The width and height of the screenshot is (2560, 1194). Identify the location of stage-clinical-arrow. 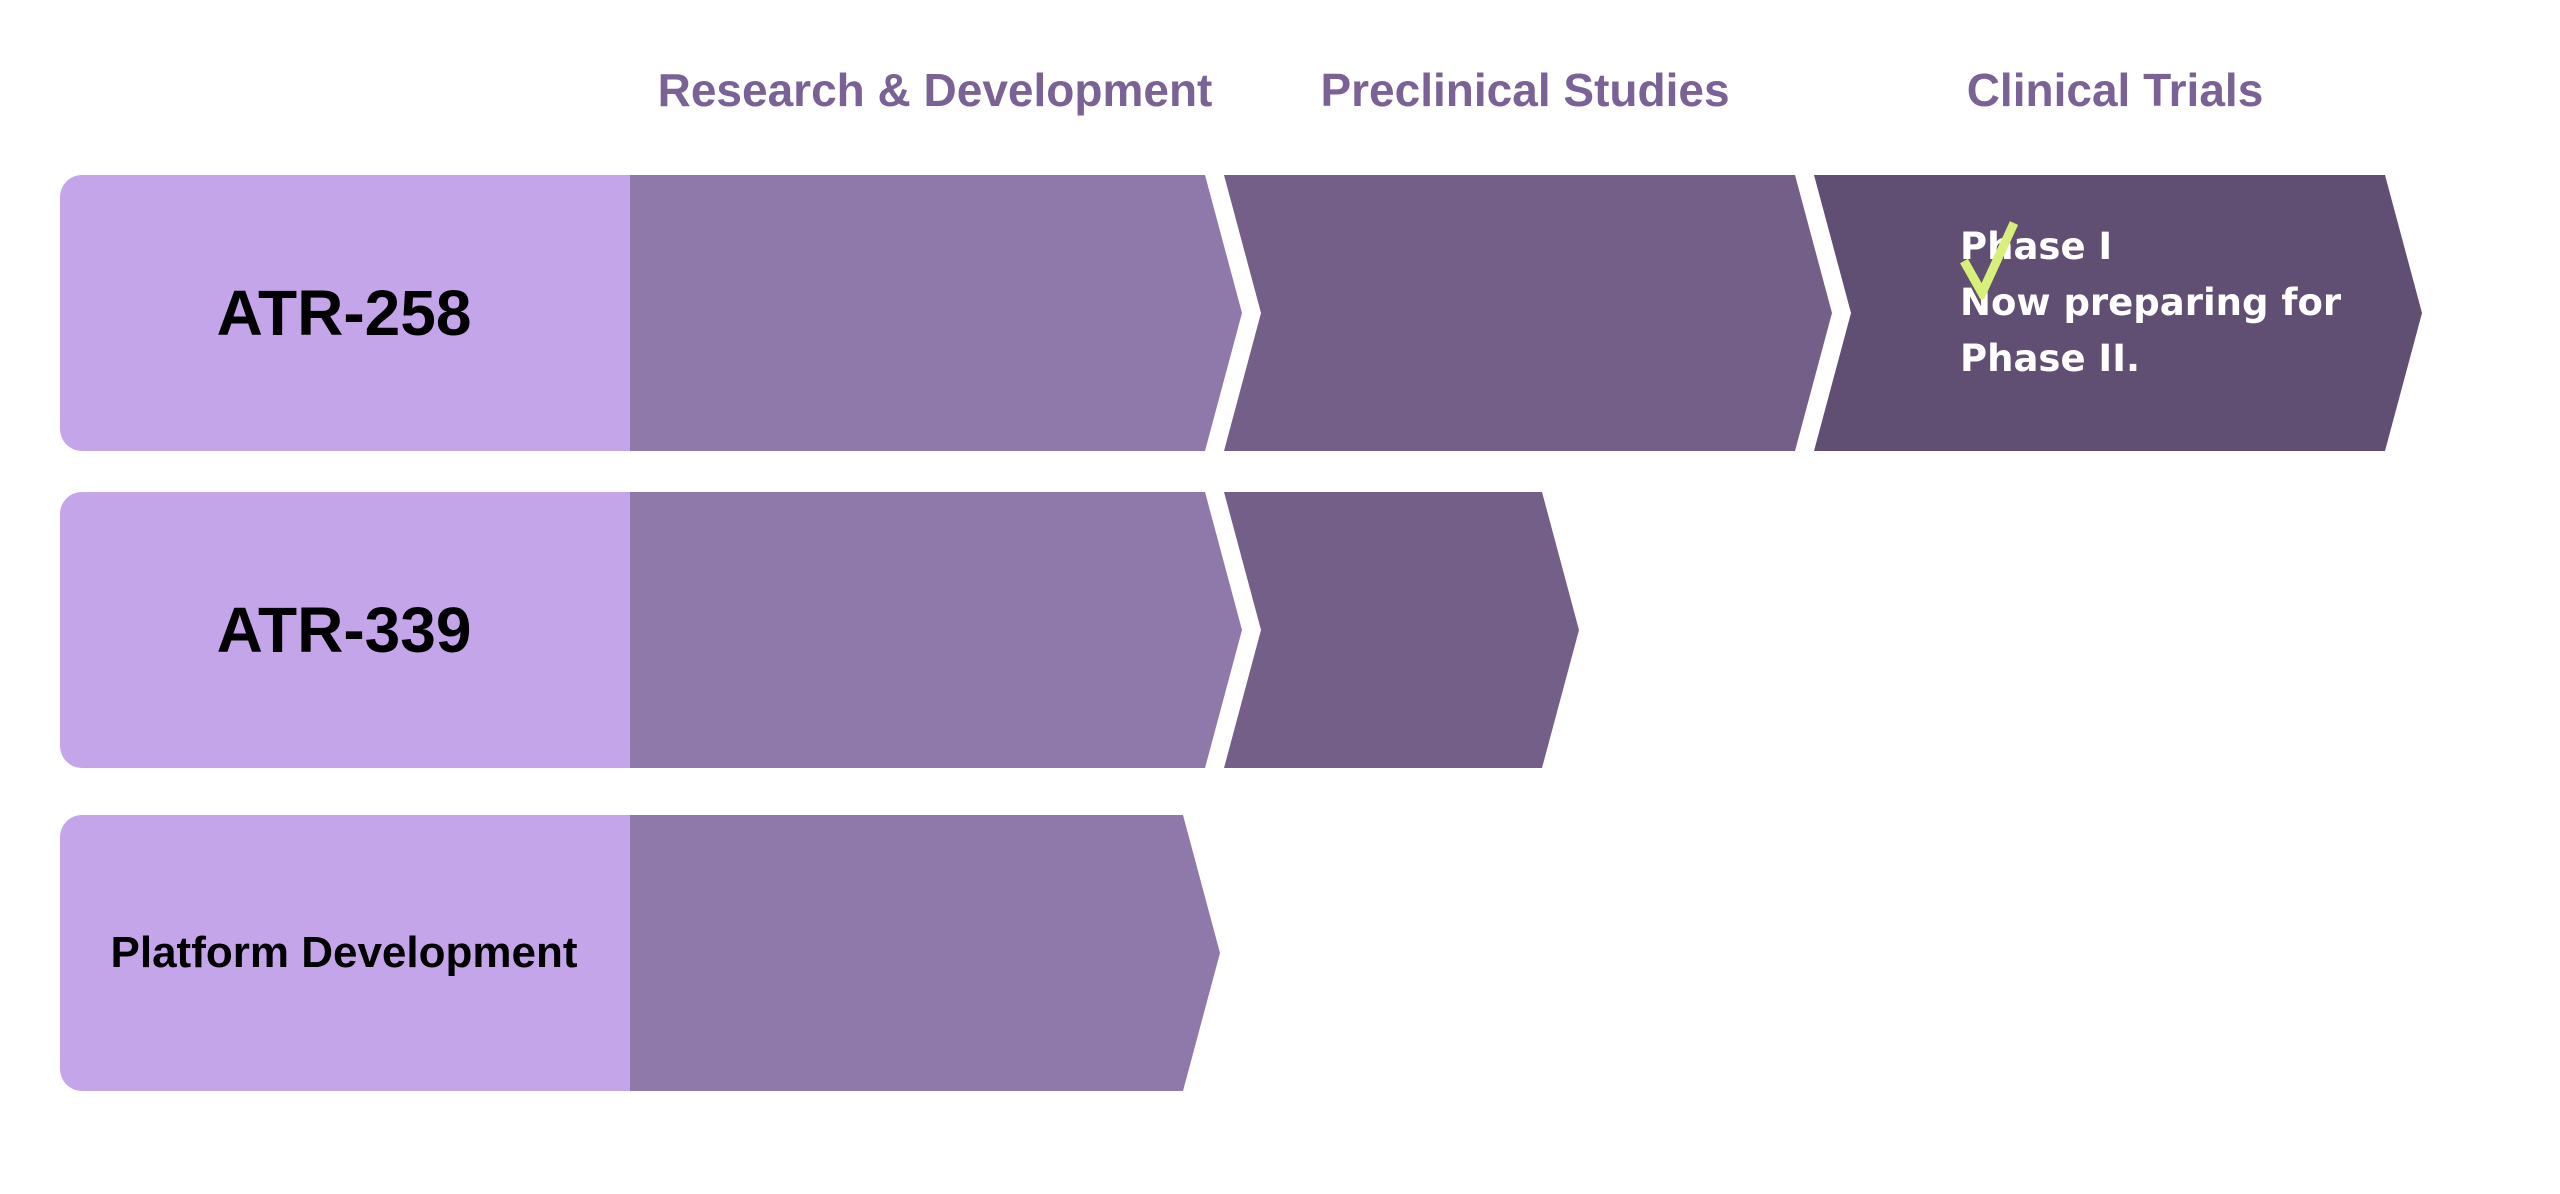
(2118, 313).